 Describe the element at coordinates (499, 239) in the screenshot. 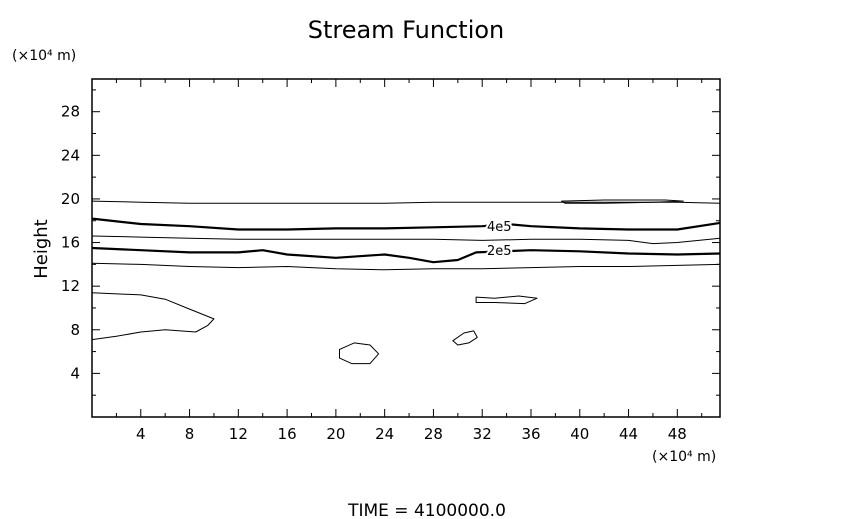

I see `contour-labels: 4e5 2e5` at that location.